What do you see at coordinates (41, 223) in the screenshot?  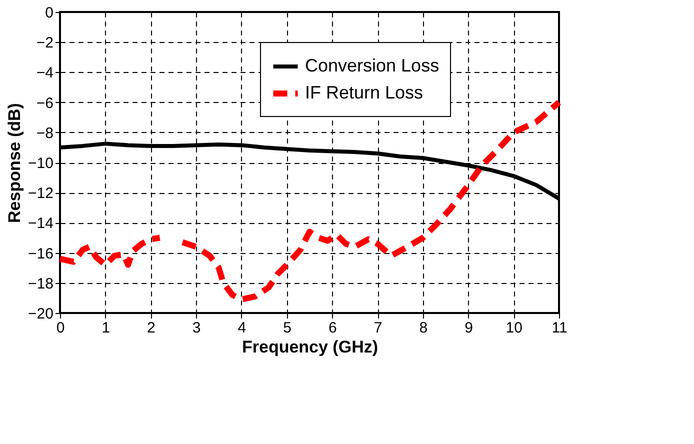 I see `y-tick-label: −14` at bounding box center [41, 223].